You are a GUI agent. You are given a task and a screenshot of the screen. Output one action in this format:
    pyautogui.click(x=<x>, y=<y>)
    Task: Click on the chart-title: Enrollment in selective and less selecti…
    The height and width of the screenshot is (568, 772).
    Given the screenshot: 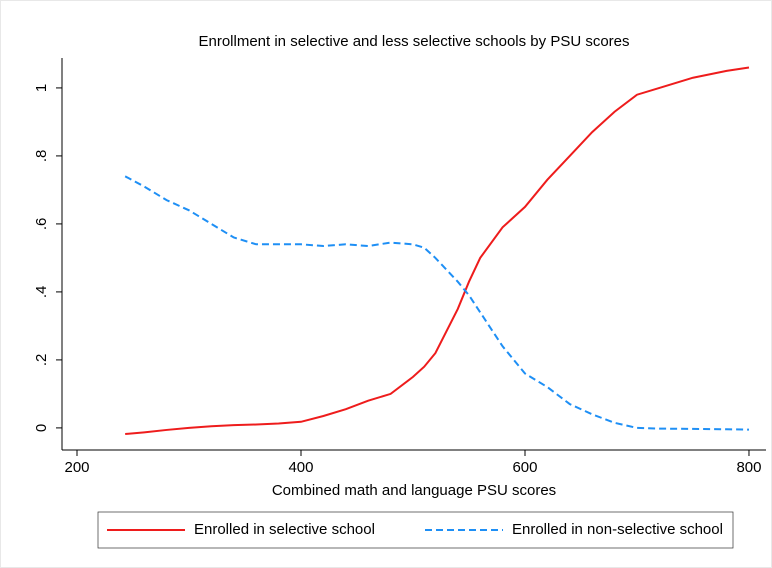 What is the action you would take?
    pyautogui.click(x=413, y=41)
    